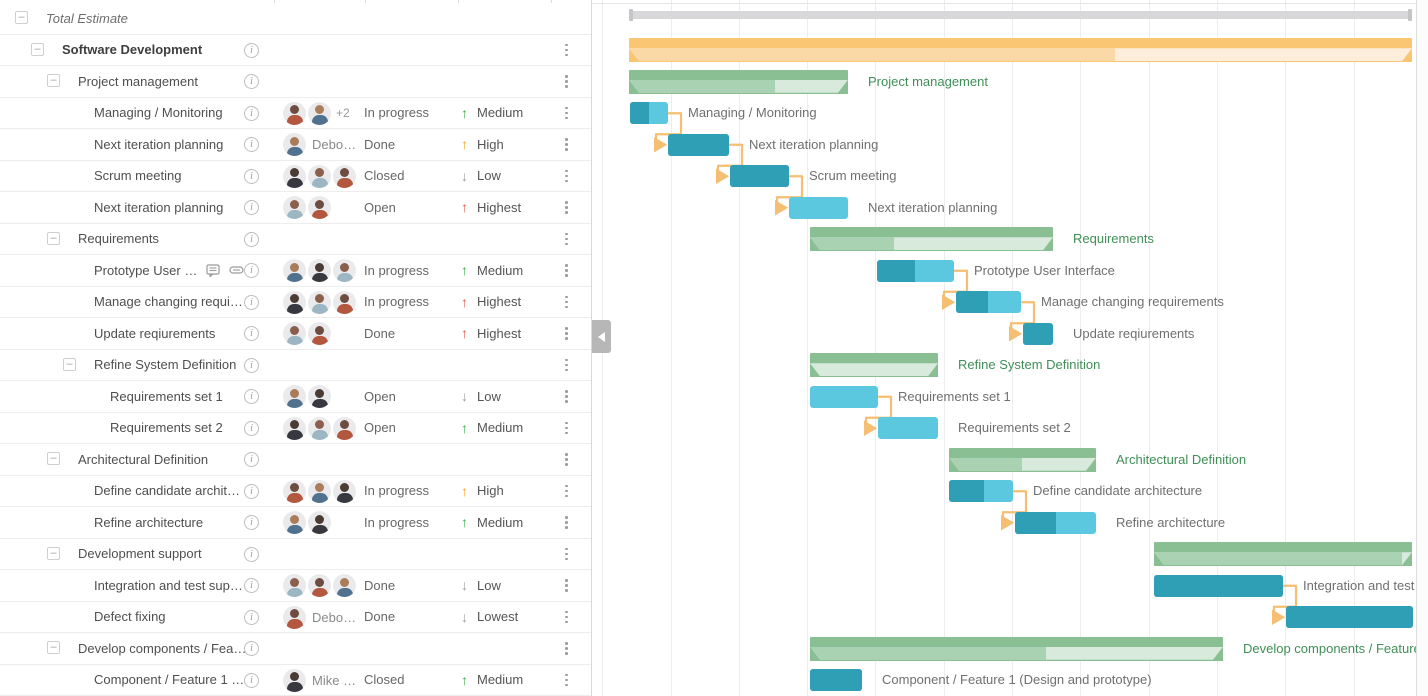 This screenshot has width=1428, height=696. I want to click on table-row: Integration and test sup… i Done ↓ Low, so click(295, 586).